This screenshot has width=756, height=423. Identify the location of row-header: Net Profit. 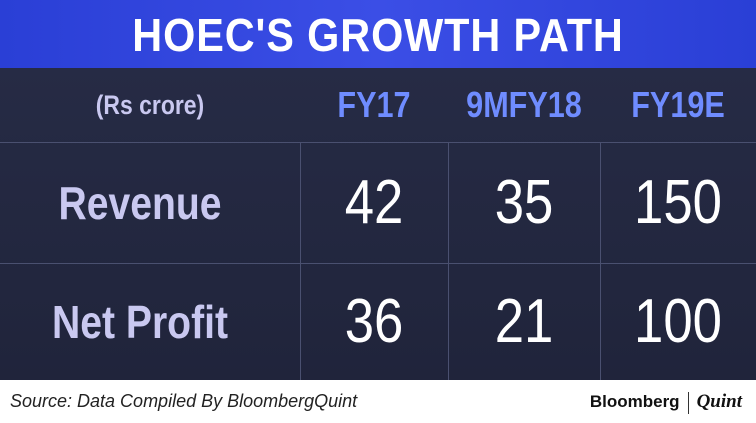
(140, 321).